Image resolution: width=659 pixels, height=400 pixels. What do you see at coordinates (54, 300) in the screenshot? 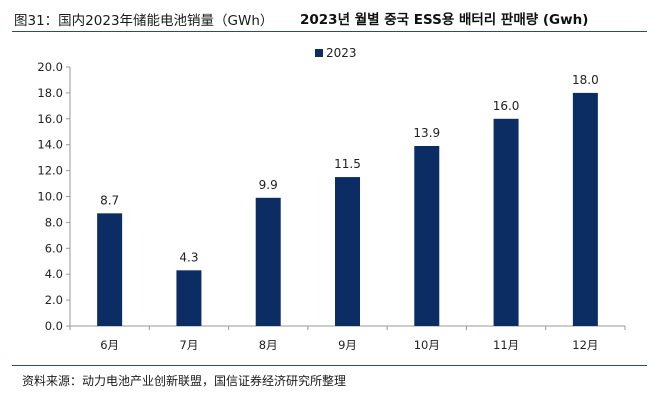
I see `y-tick-label: 2.0` at bounding box center [54, 300].